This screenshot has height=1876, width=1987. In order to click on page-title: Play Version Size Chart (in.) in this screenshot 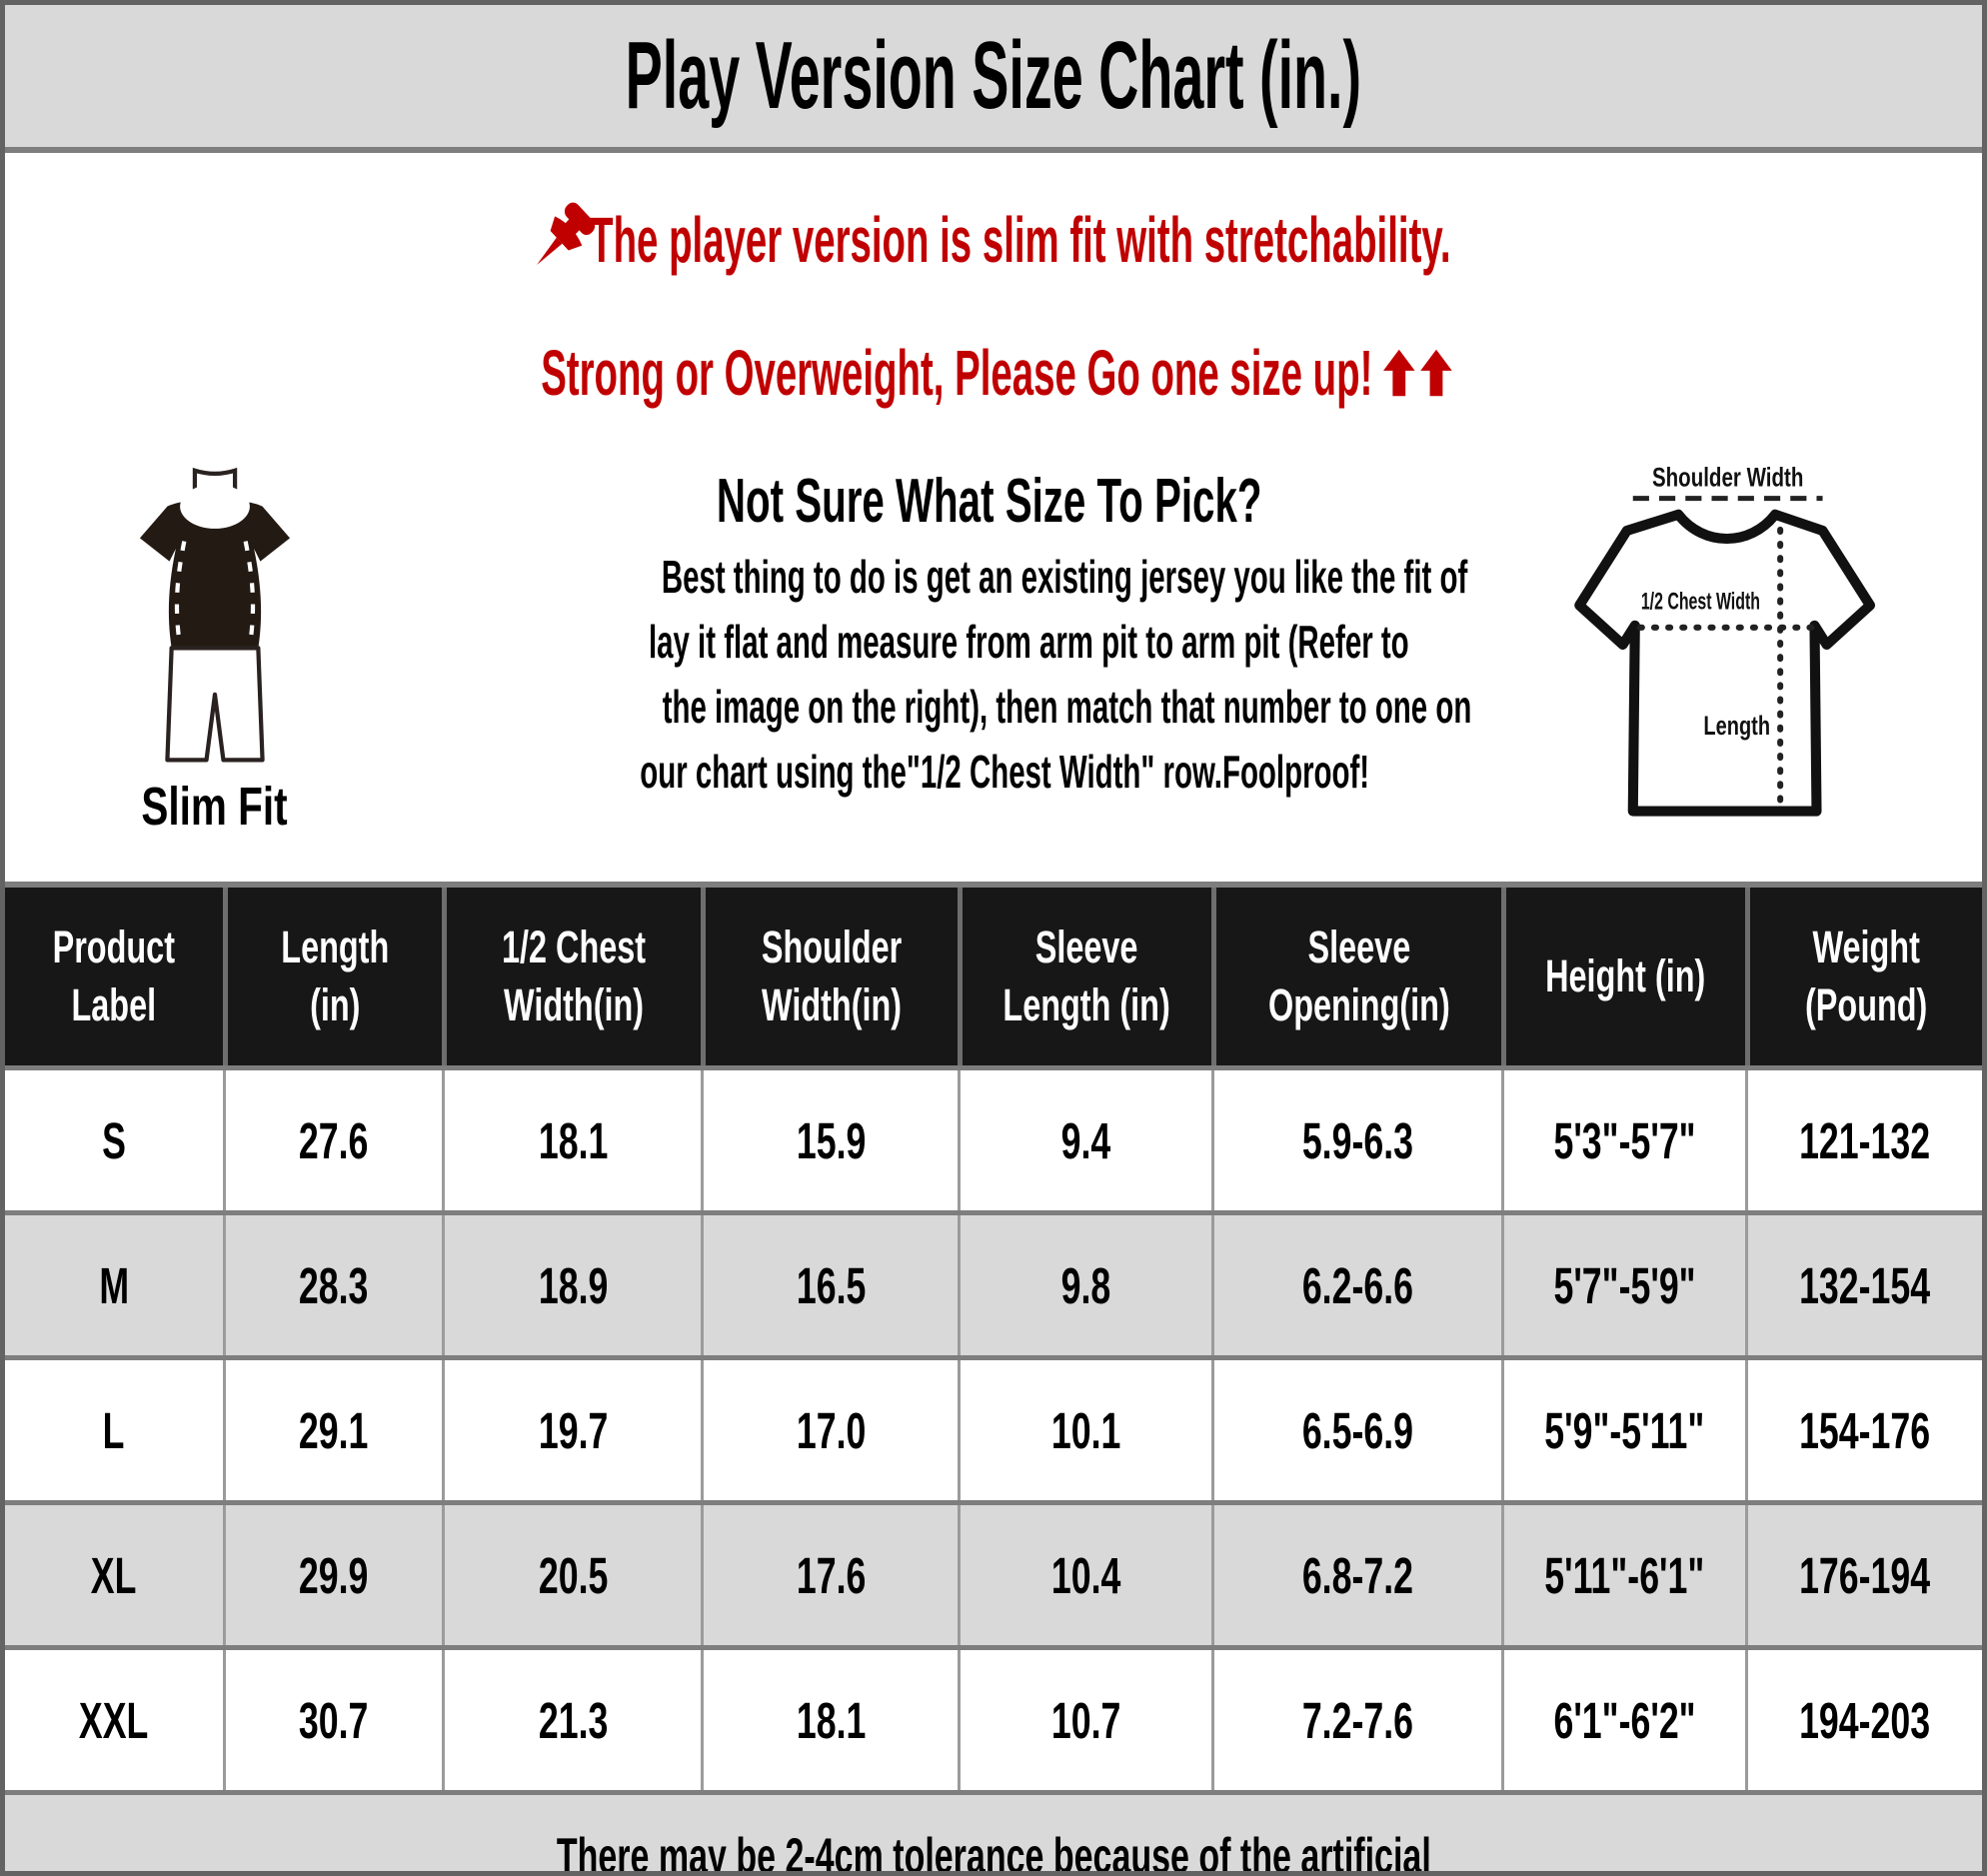, I will do `click(993, 75)`.